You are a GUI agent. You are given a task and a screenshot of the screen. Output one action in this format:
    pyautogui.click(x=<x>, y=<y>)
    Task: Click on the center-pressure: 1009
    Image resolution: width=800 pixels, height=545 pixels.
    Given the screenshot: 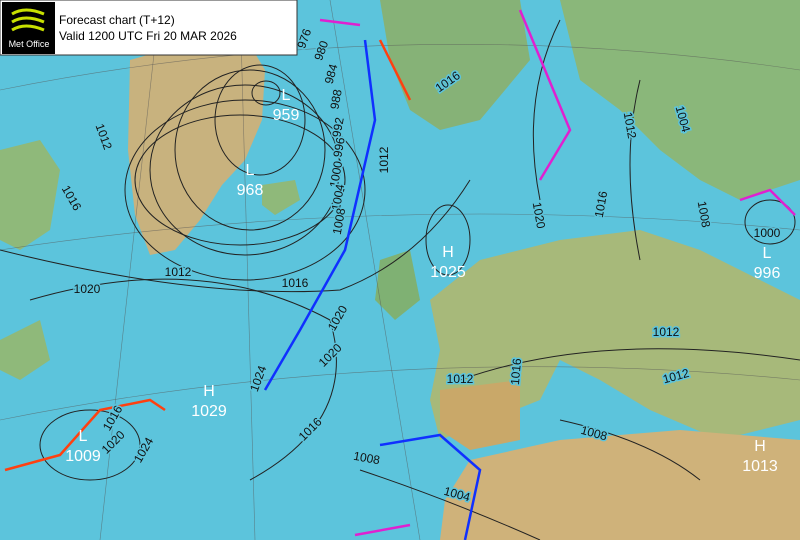 What is the action you would take?
    pyautogui.click(x=83, y=456)
    